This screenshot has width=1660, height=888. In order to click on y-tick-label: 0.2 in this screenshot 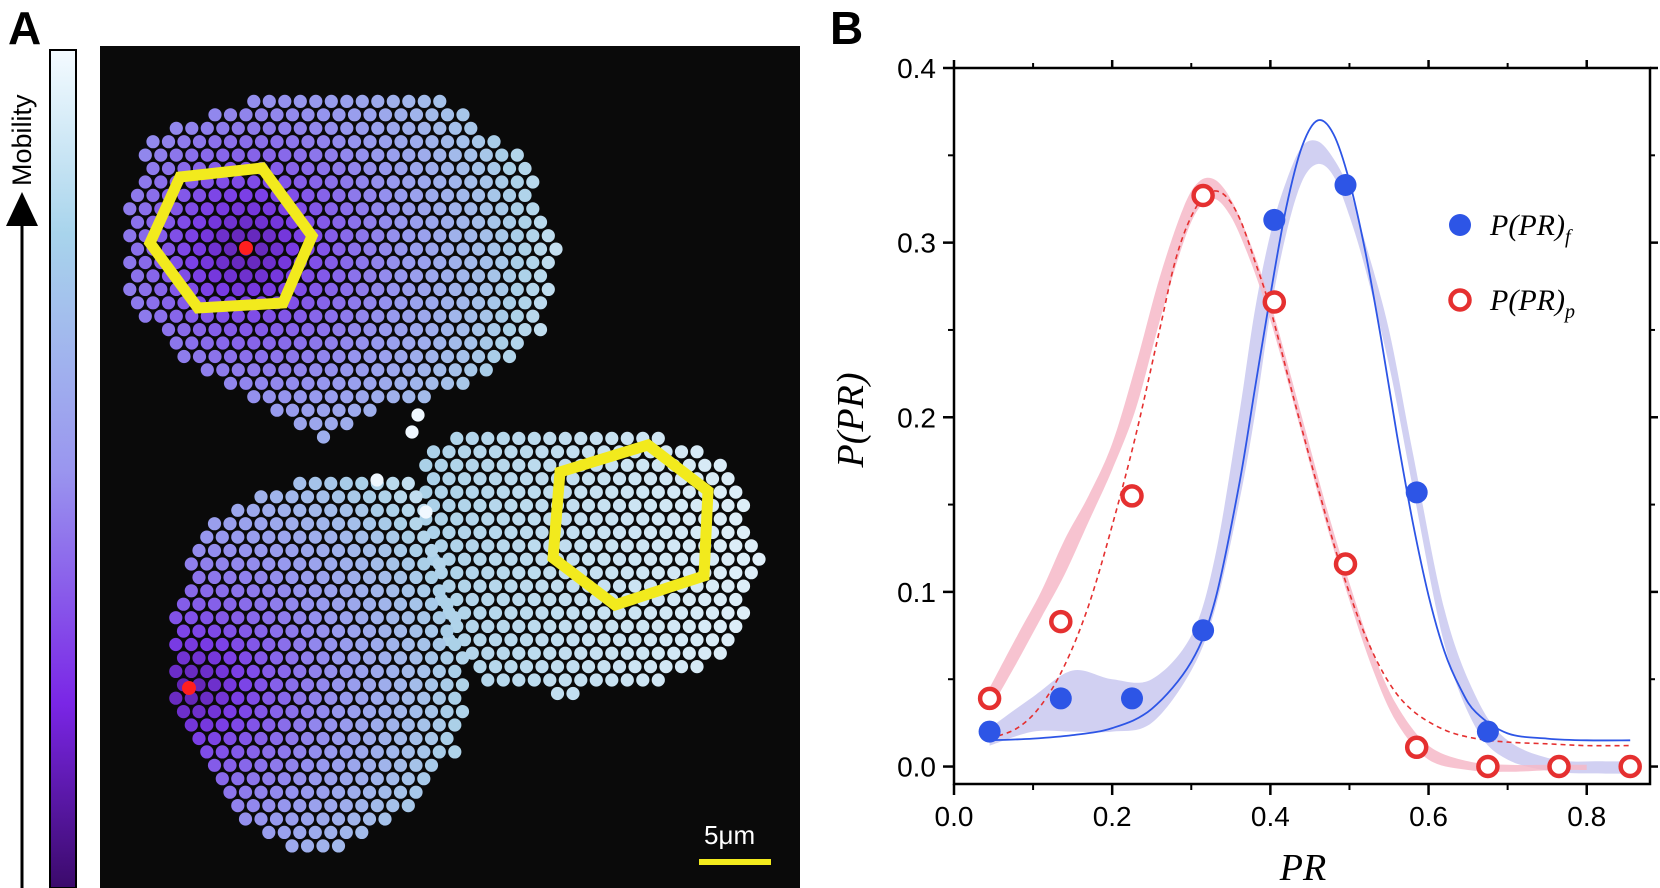, I will do `click(916, 417)`.